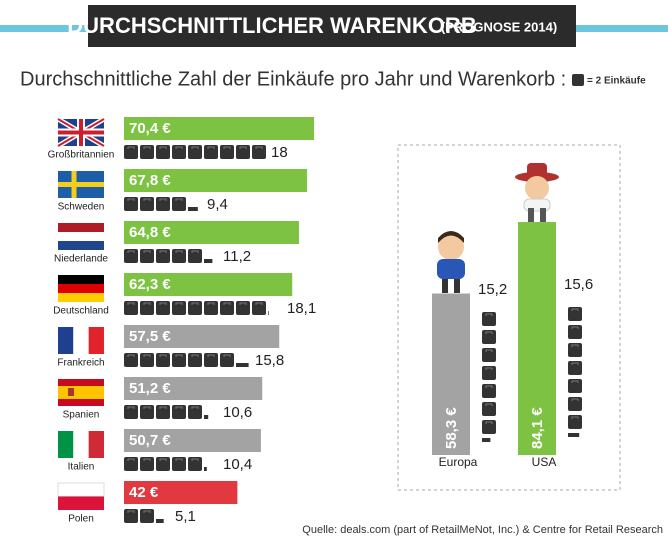  What do you see at coordinates (301, 308) in the screenshot?
I see `basket-label: 18,1` at bounding box center [301, 308].